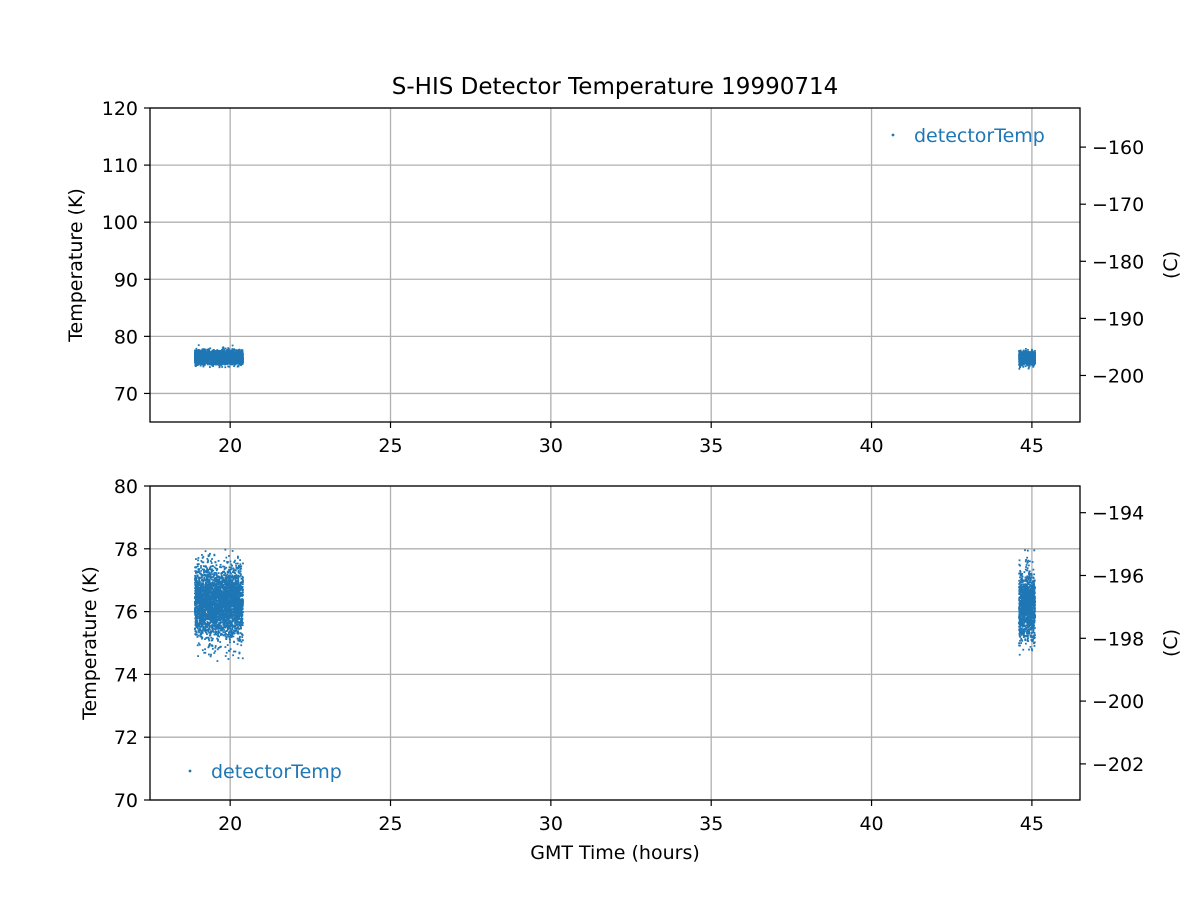 The width and height of the screenshot is (1200, 900). I want to click on x-tick-label: 45, so click(1032, 446).